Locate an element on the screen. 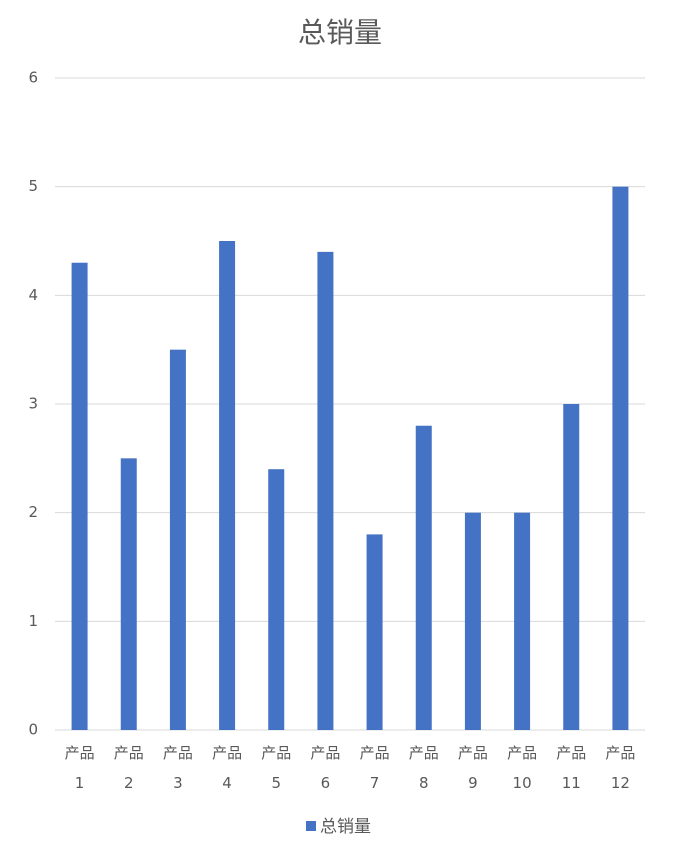 The width and height of the screenshot is (696, 862). x-tick-label: 产品2 is located at coordinates (128, 768).